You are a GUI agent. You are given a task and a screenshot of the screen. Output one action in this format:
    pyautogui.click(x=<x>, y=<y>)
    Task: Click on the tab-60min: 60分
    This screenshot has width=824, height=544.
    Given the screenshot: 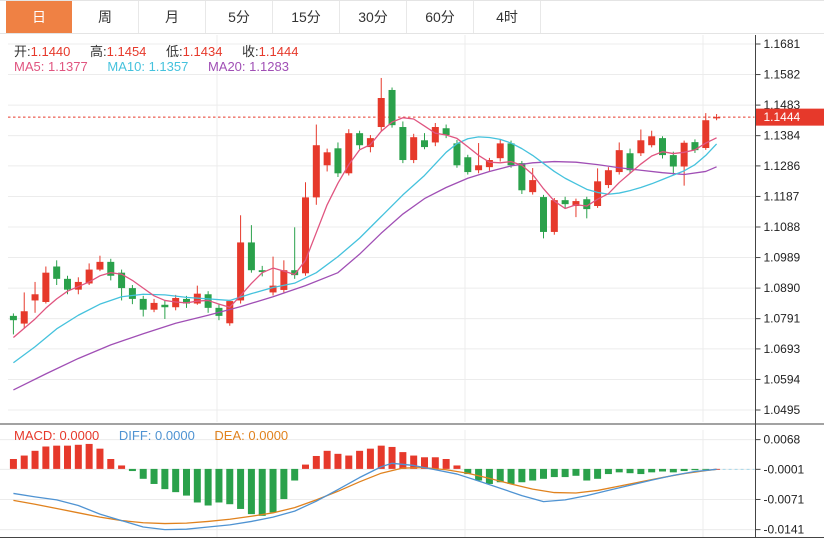 What is the action you would take?
    pyautogui.click(x=440, y=17)
    